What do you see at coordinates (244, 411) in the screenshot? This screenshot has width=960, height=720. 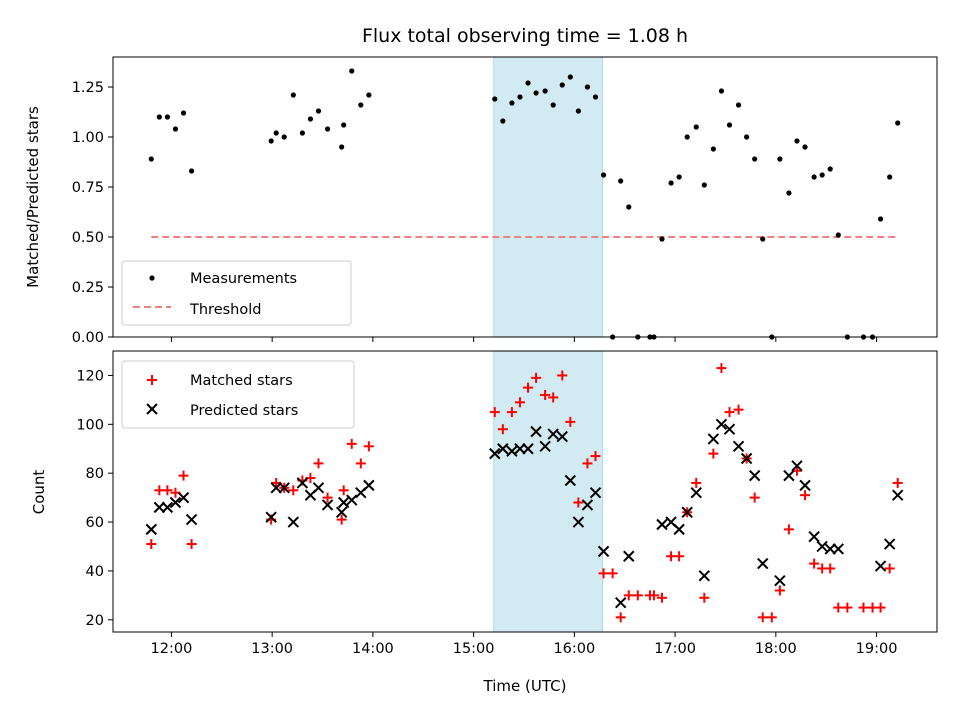 I see `legend-label-predicted: Predicted stars` at bounding box center [244, 411].